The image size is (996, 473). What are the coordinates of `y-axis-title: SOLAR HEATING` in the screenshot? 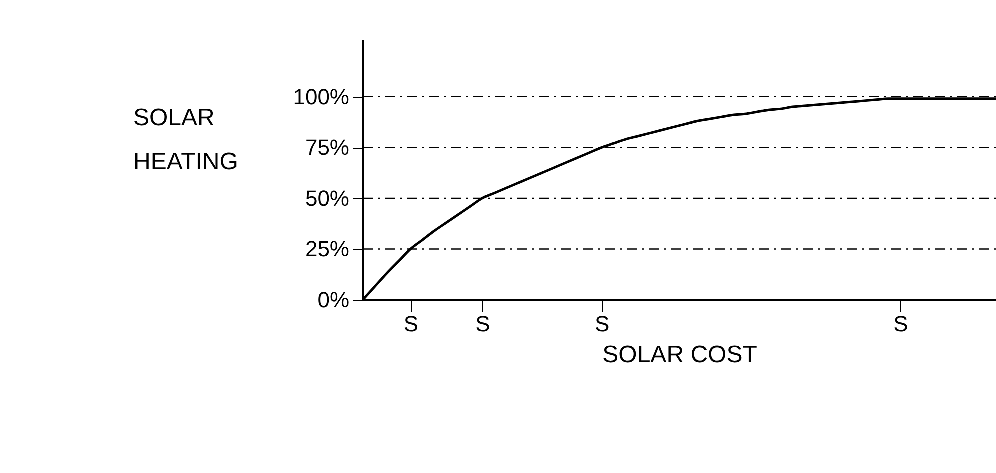 It's located at (186, 140).